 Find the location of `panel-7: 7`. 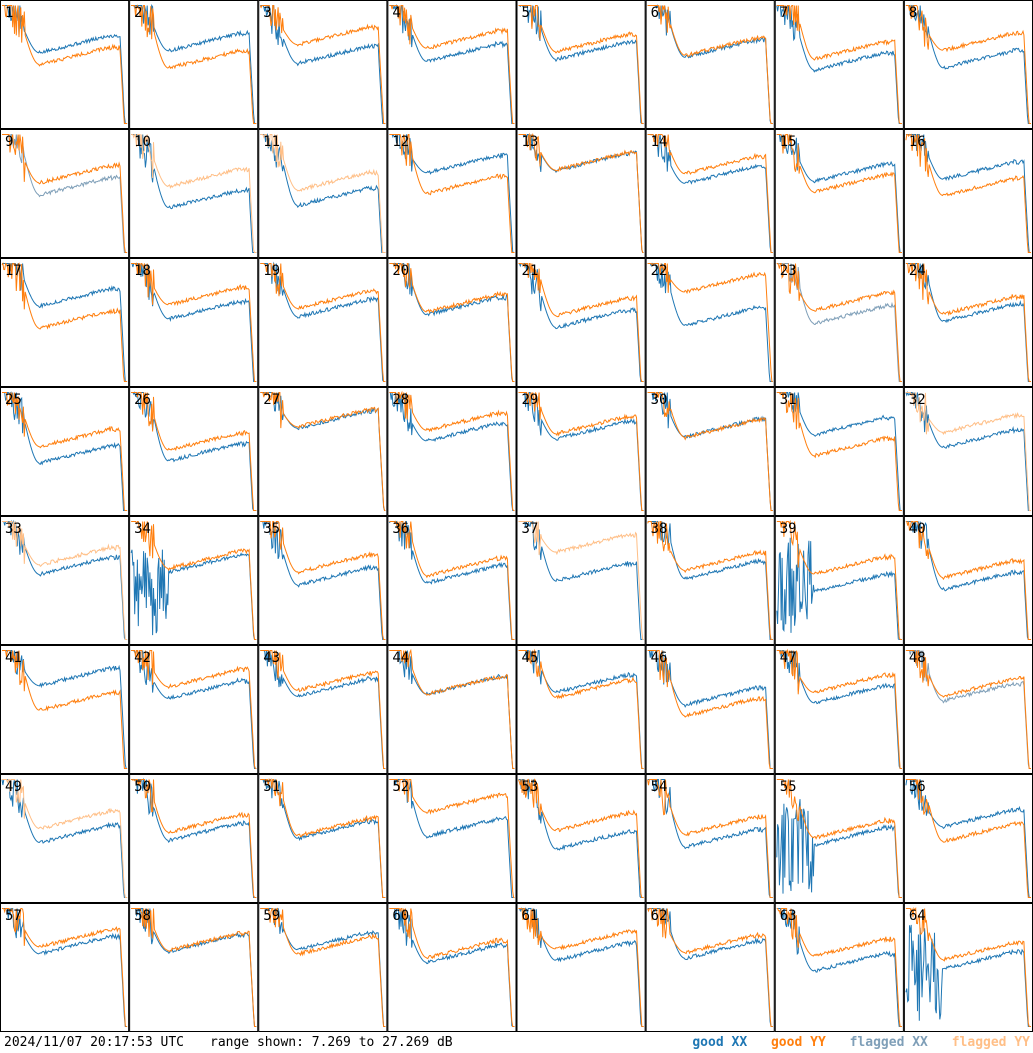

panel-7: 7 is located at coordinates (839, 65).